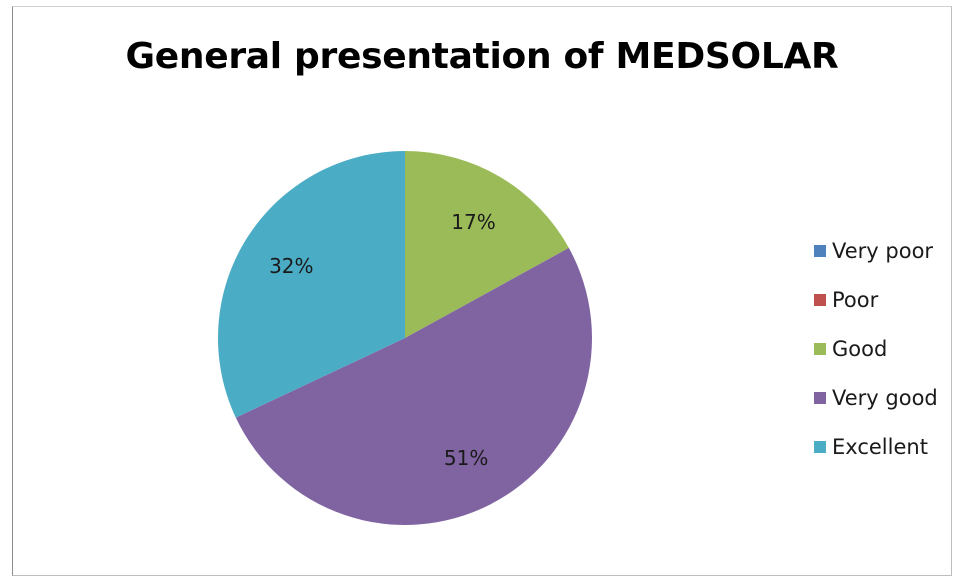  I want to click on legend-swatch-very-poor, so click(820, 250).